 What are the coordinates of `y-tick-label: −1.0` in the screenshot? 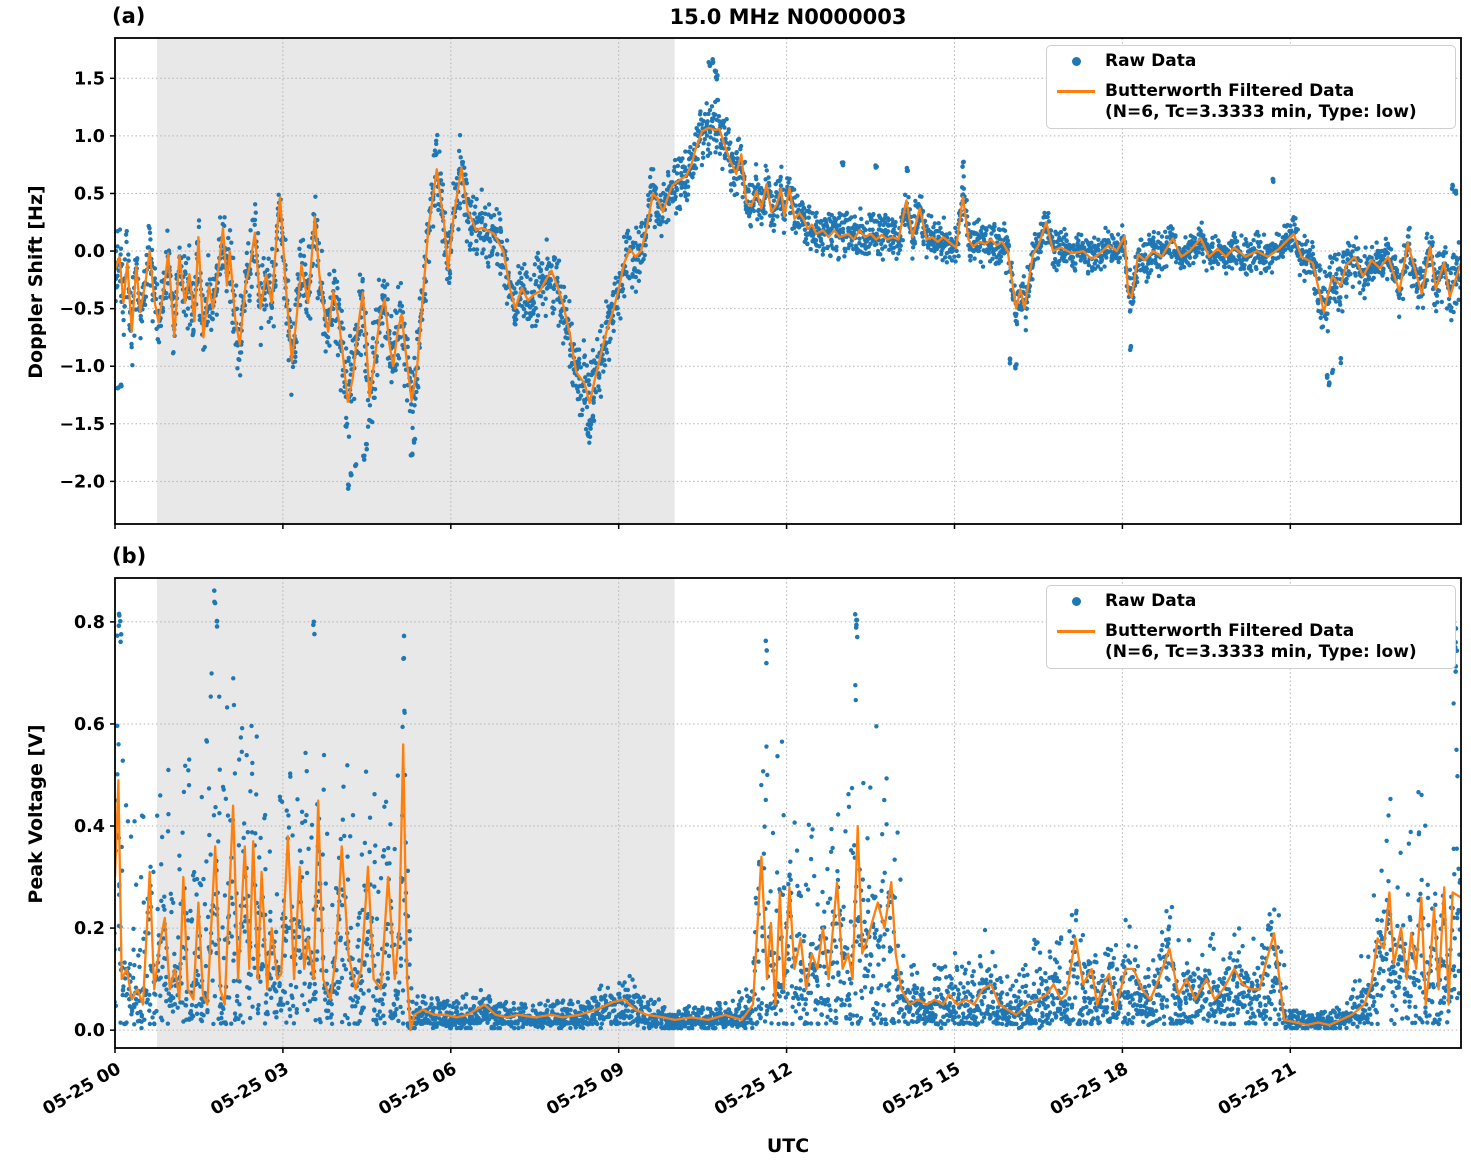 It's located at (82, 367).